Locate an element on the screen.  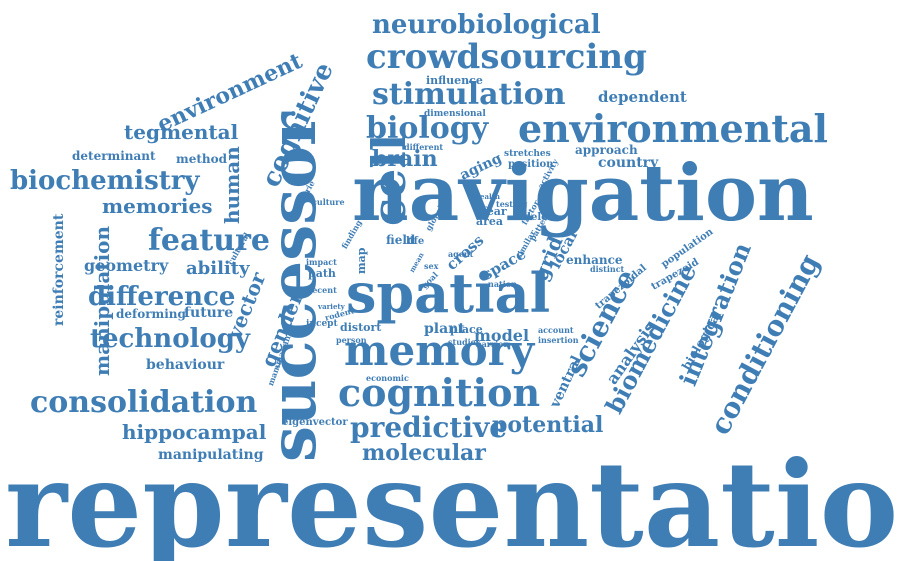
cloud-word: predictive is located at coordinates (429, 427).